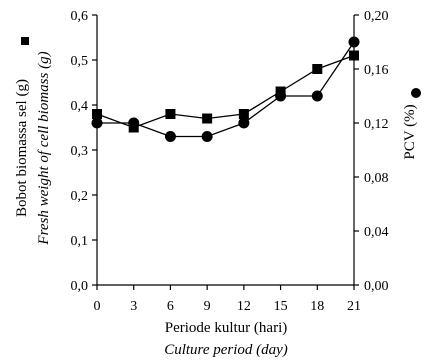  I want to click on y-left-tick-label: 0,1, so click(80, 241).